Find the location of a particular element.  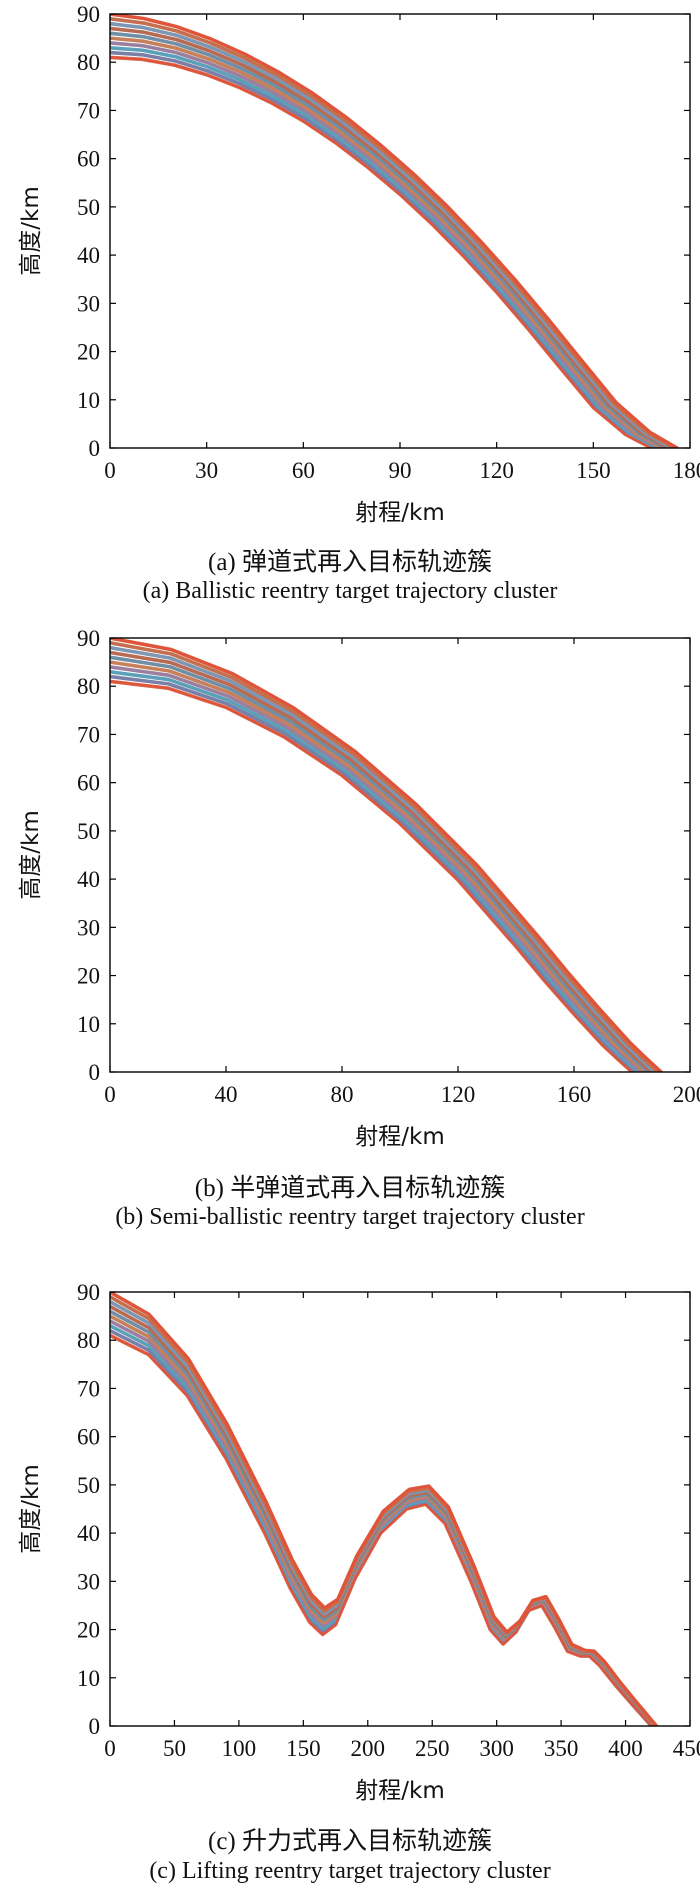

x-tick-label: 100 is located at coordinates (239, 1748).